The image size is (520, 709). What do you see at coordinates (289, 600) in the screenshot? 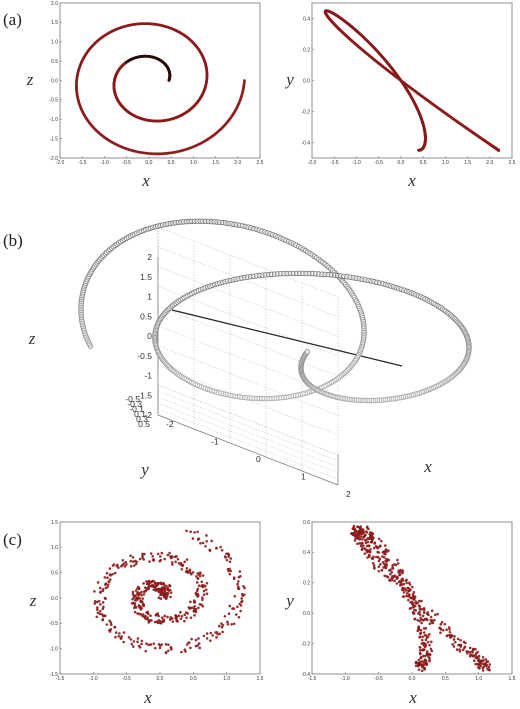
I see `y-axis-label: y` at bounding box center [289, 600].